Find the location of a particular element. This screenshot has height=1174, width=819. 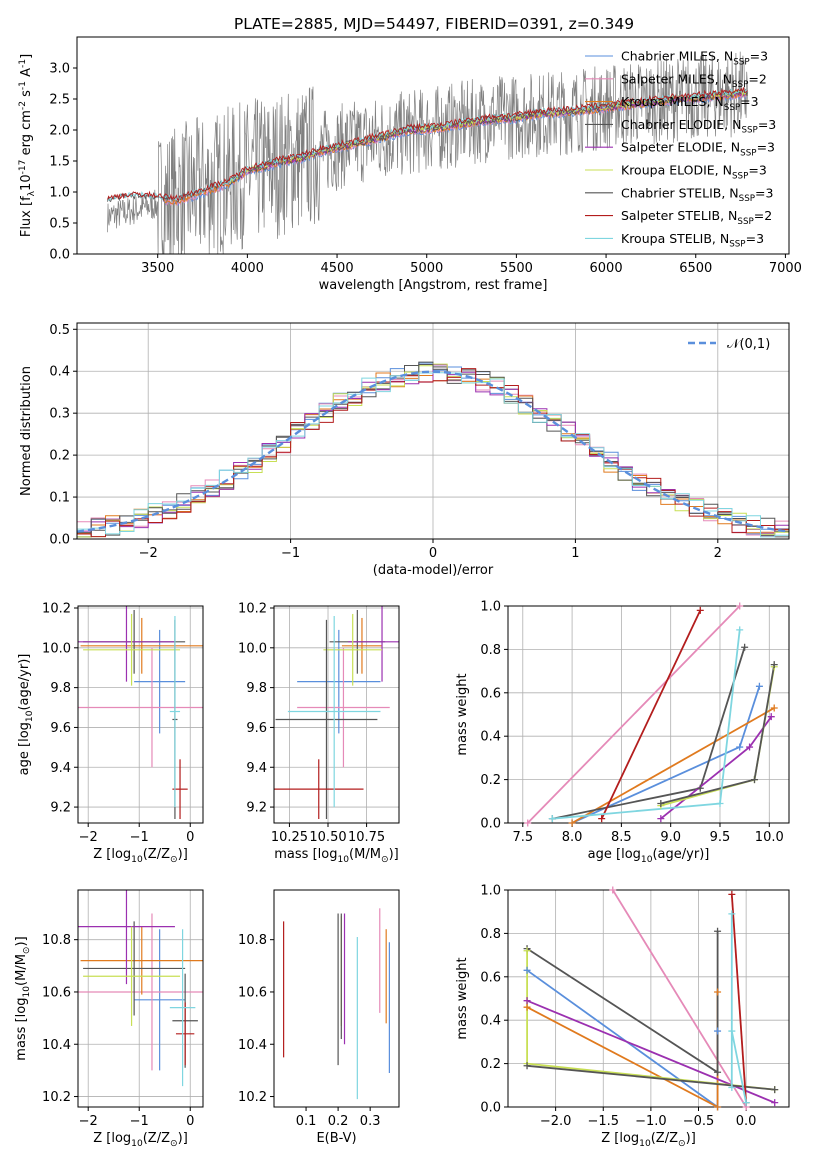

x-tick-label: 10.0 is located at coordinates (769, 837).